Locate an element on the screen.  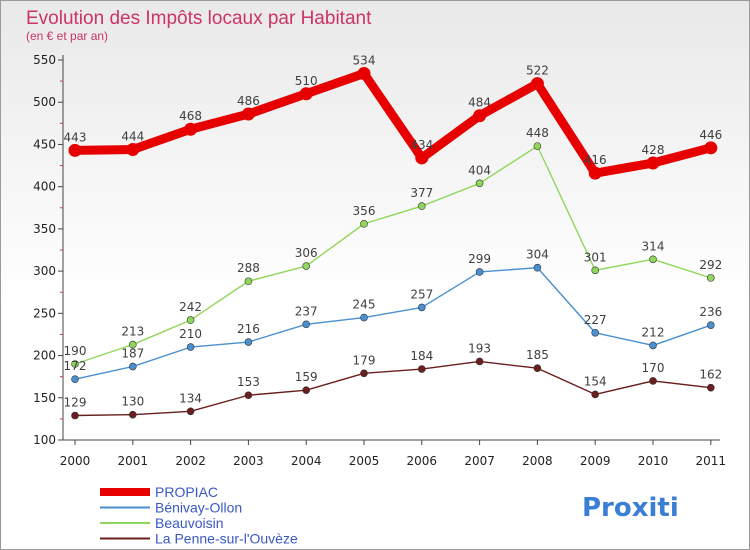
data-label: 377 is located at coordinates (421, 193).